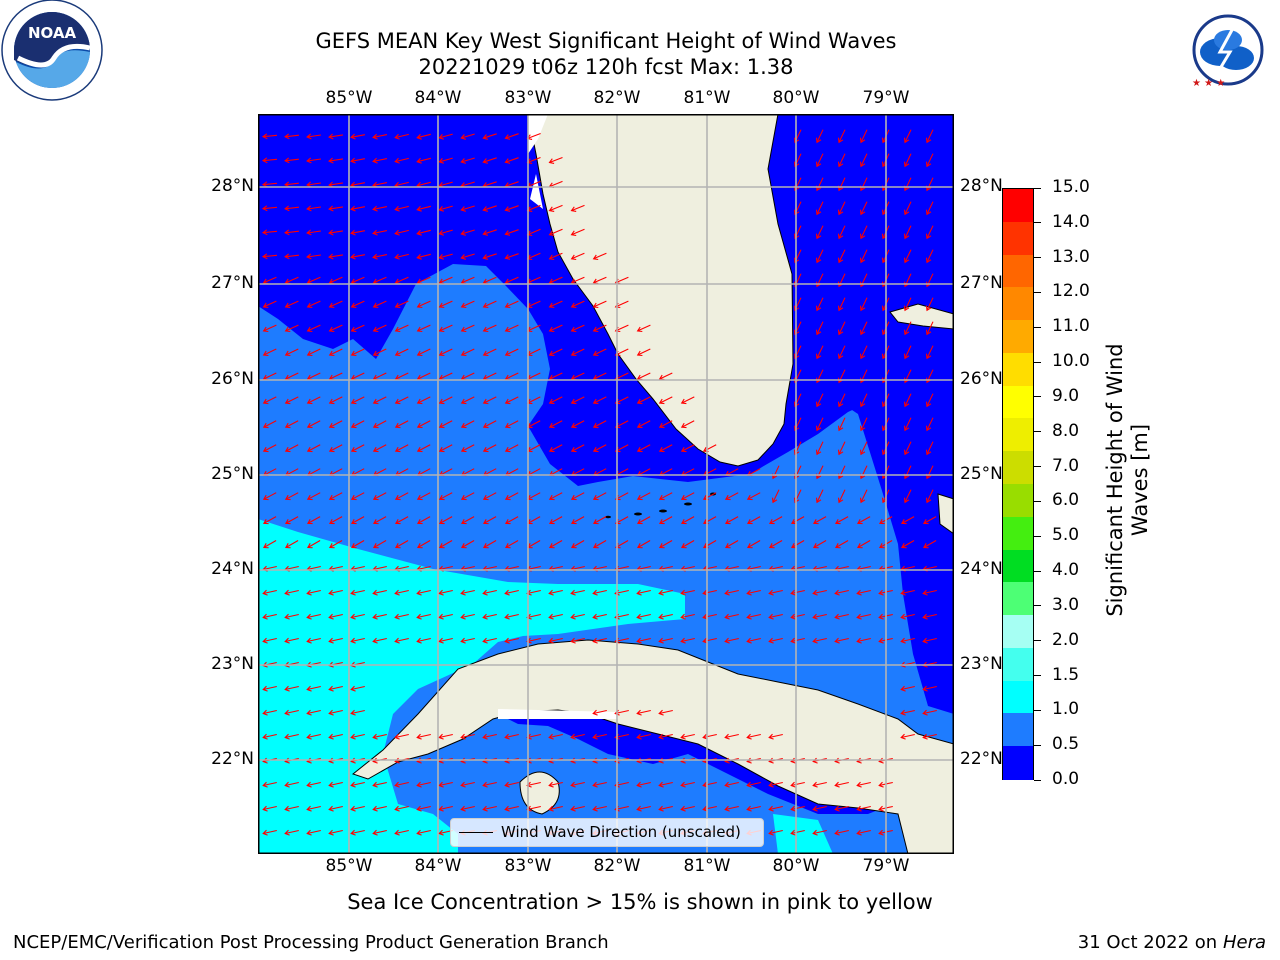 The height and width of the screenshot is (960, 1280). I want to click on colorbar-tick-label: 4.0, so click(1066, 570).